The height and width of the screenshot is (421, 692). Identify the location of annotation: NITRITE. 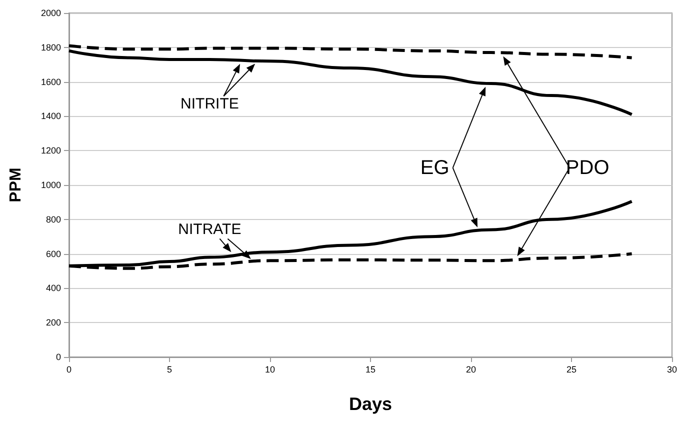
(209, 104).